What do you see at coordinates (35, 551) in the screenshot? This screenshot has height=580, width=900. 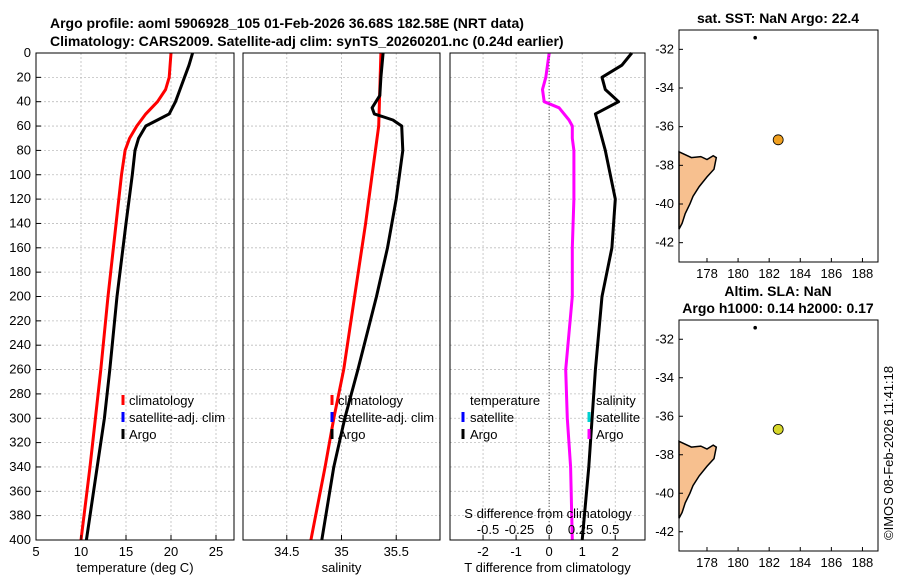 I see `x-tick-label: 5` at bounding box center [35, 551].